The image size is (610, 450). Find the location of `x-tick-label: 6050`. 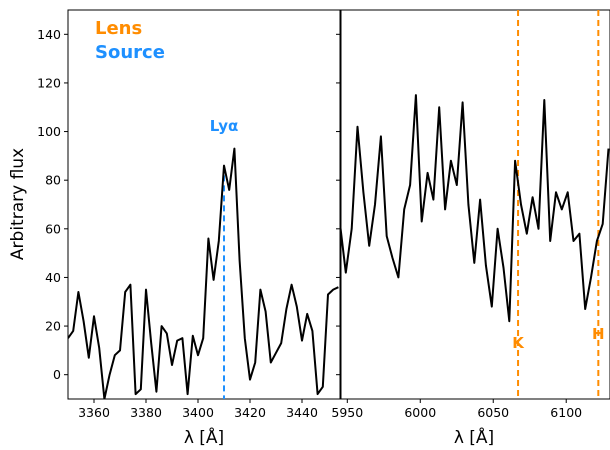

x-tick-label: 6050 is located at coordinates (493, 412).